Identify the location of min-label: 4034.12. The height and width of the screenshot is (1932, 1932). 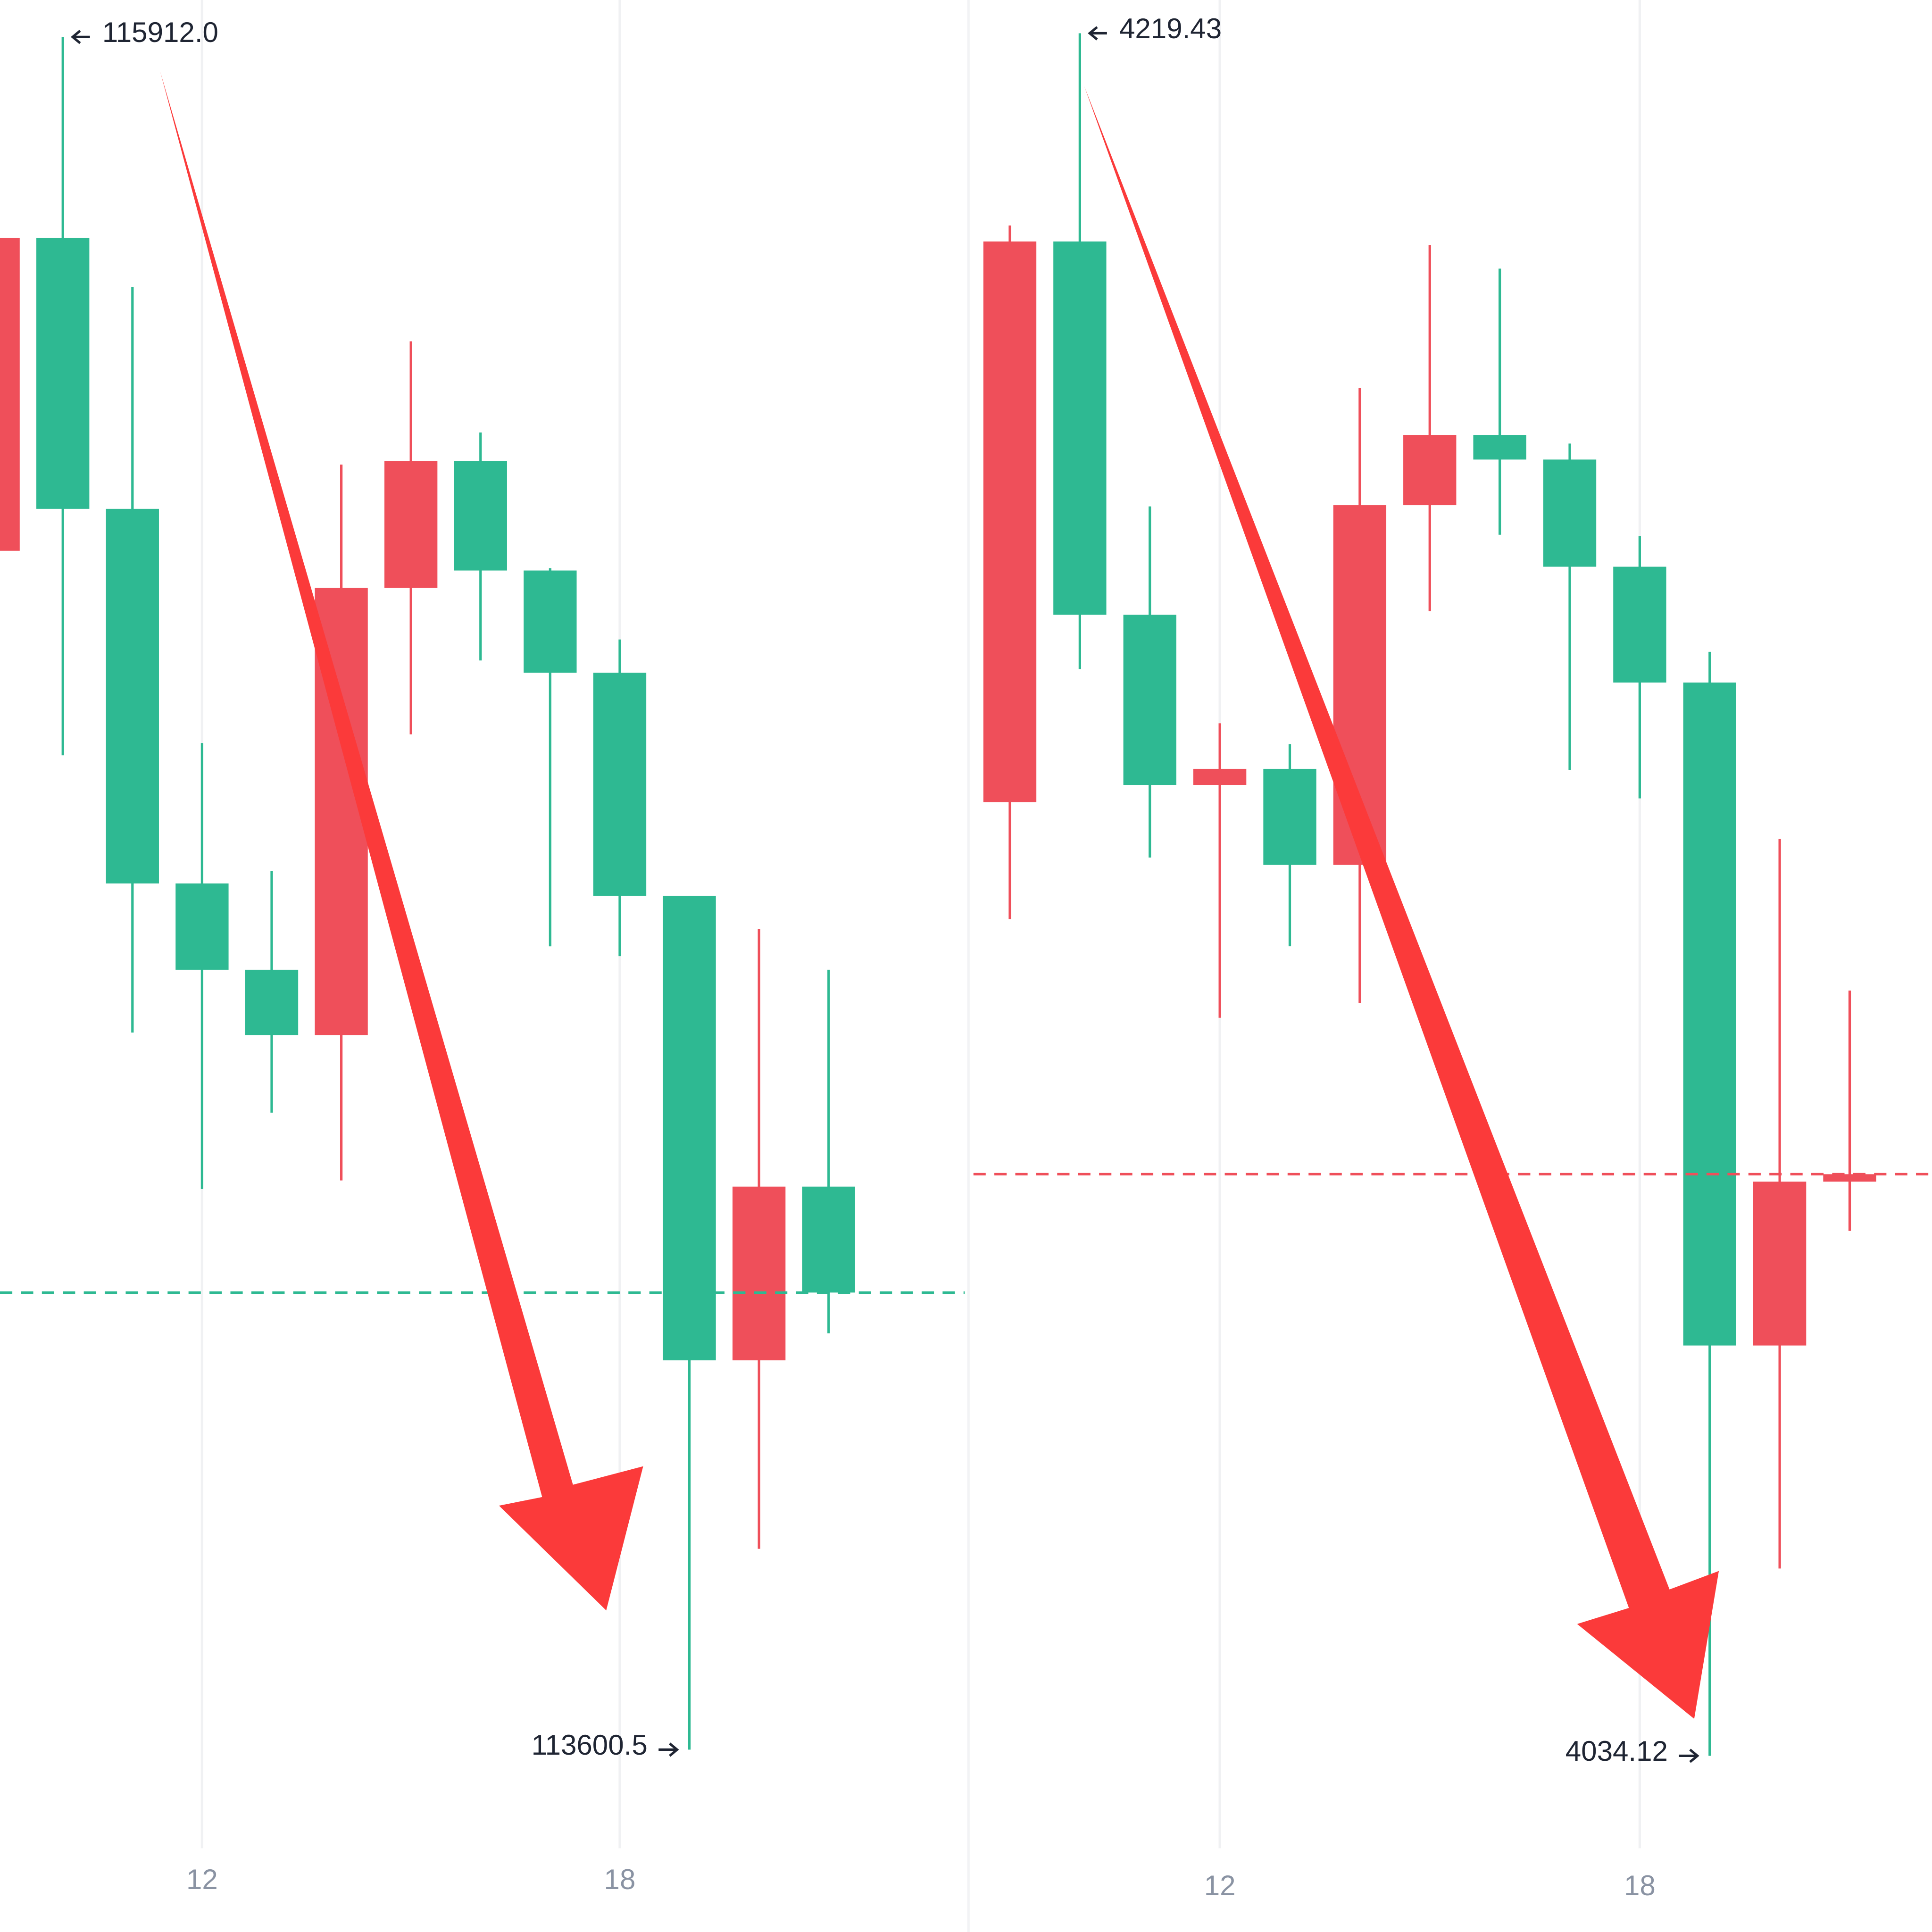
(1617, 1751).